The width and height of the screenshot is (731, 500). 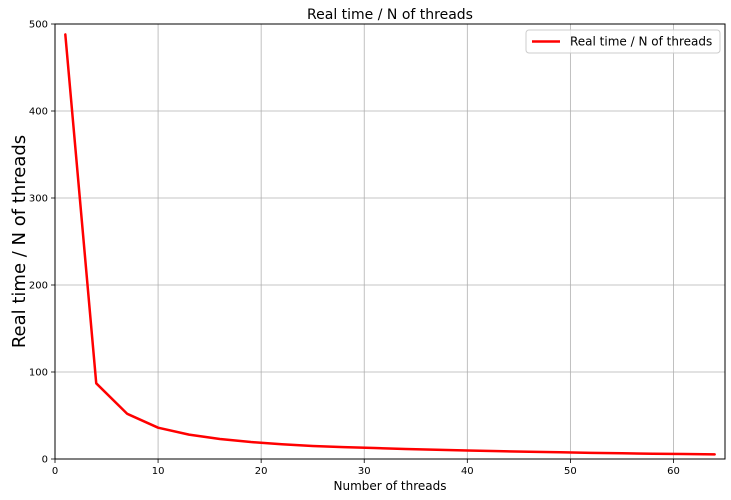 I want to click on x-tick-label: 10, so click(x=158, y=471).